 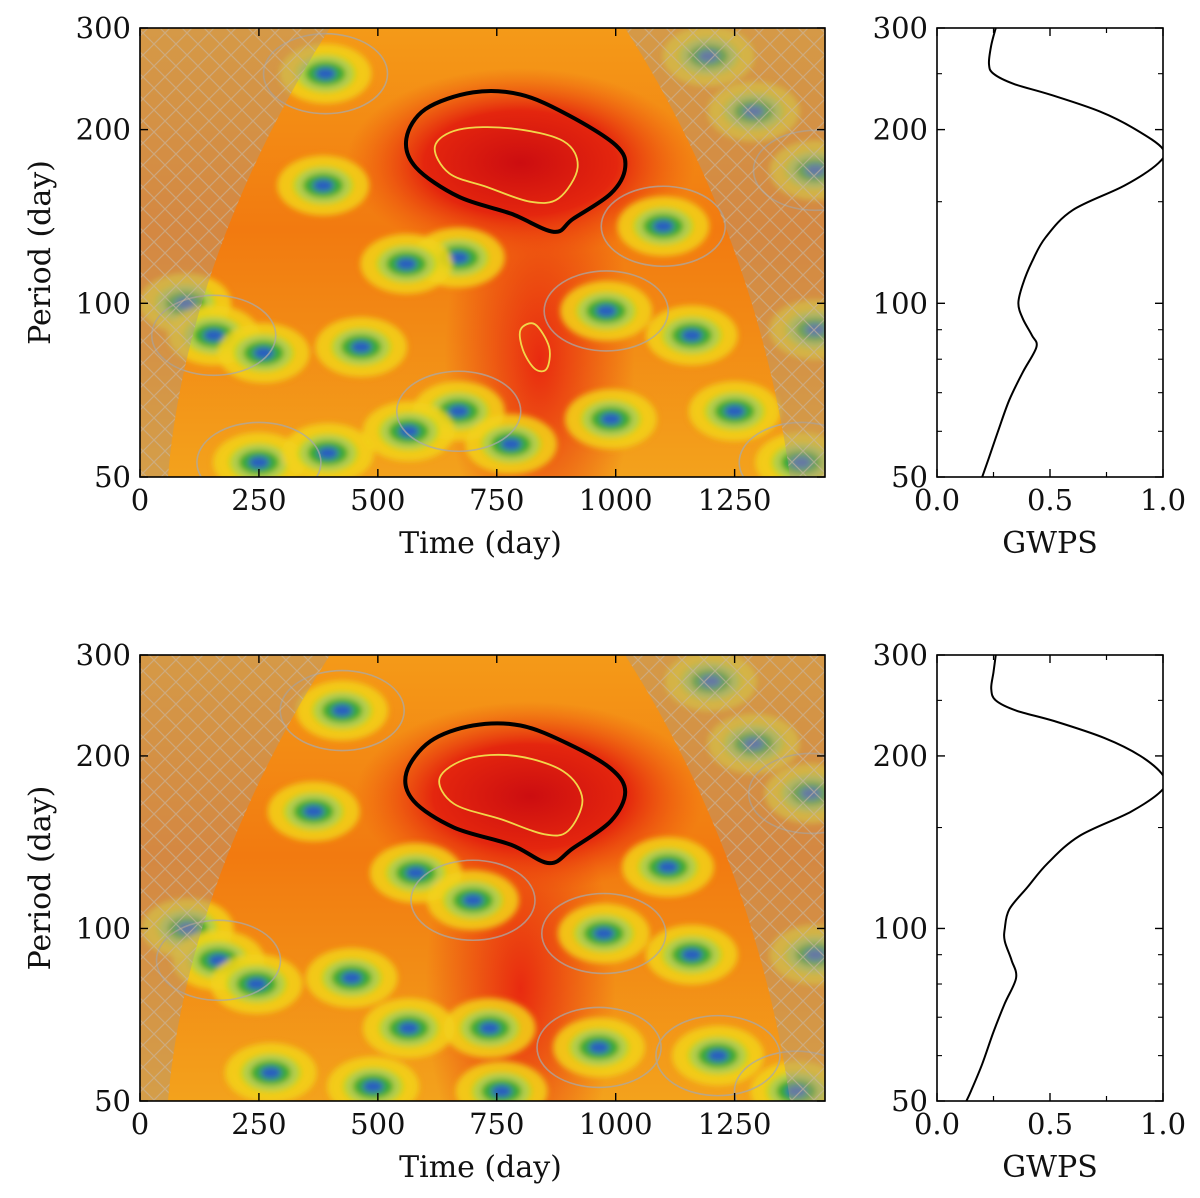 What do you see at coordinates (1029, 911) in the screenshot?
I see `gwps-panel-2: 0.0 0.5 1.0 50 100 200 300 GWPS` at bounding box center [1029, 911].